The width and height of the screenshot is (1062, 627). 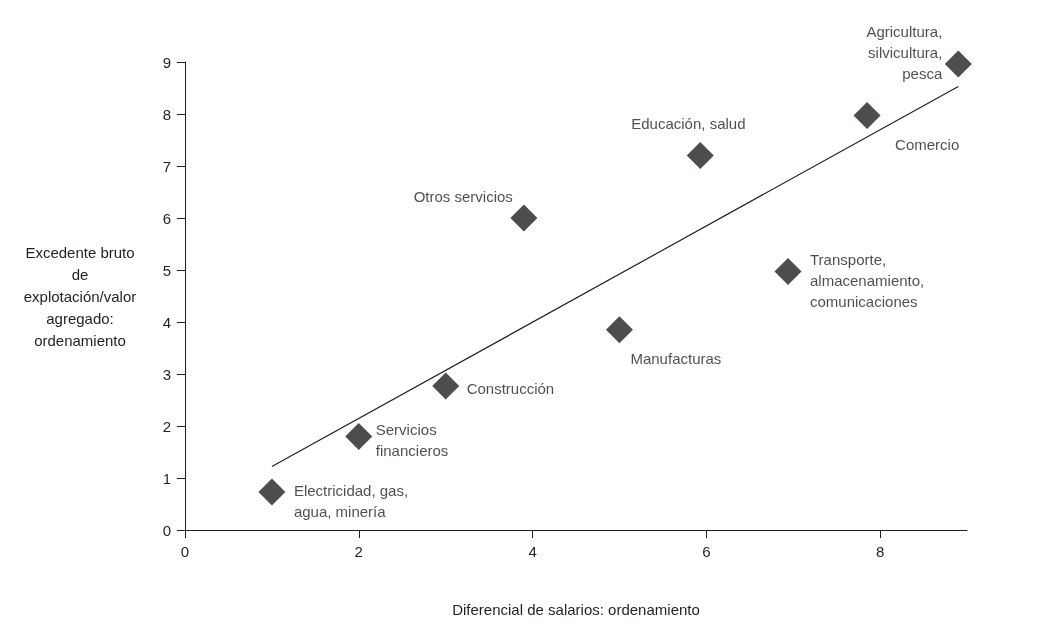 What do you see at coordinates (904, 53) in the screenshot?
I see `annotation: Agricultura, silvicultura, pesca` at bounding box center [904, 53].